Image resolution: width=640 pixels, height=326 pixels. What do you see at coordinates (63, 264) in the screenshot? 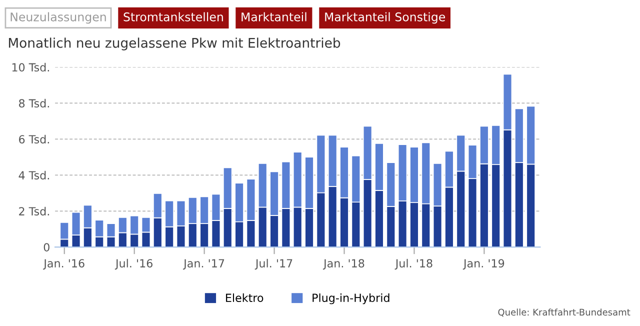
I see `x-tick-label: Jan. '16` at bounding box center [63, 264].